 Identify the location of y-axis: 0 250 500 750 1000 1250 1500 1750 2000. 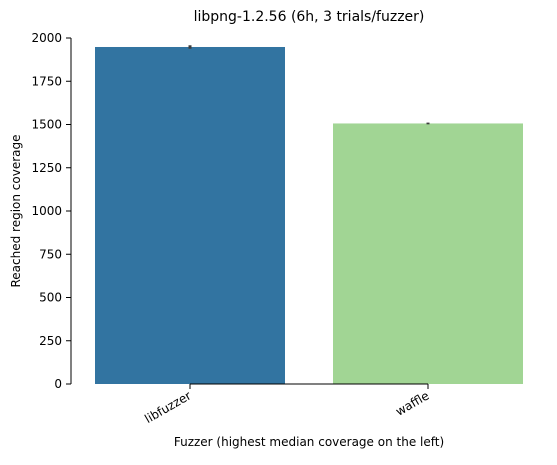
(51, 211).